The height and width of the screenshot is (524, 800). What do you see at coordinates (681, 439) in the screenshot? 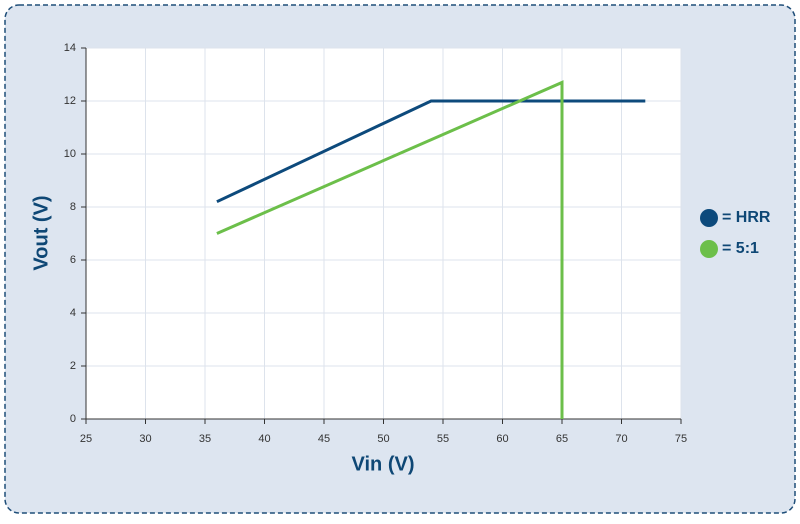
I see `x-tick-label: 75` at bounding box center [681, 439].